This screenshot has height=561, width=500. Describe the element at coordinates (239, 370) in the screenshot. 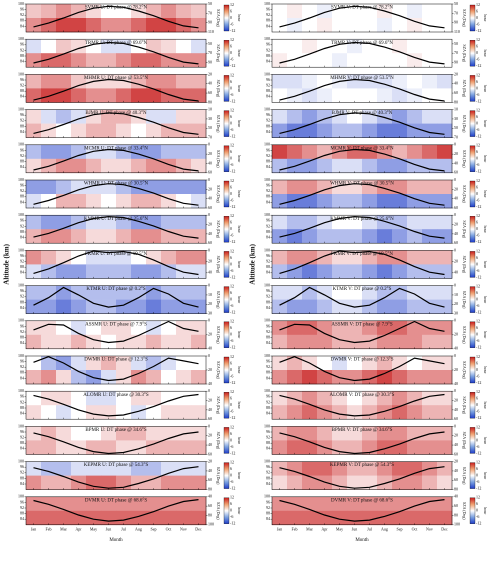

I see `colorbar-label: hour` at that location.